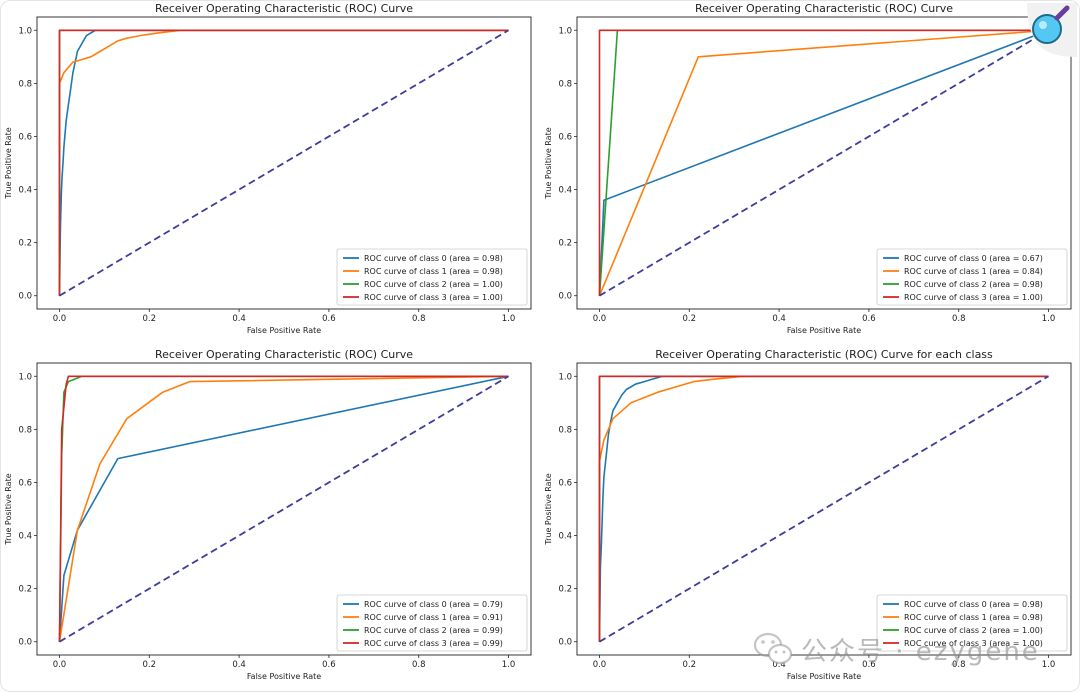 This screenshot has height=692, width=1080. Describe the element at coordinates (973, 271) in the screenshot. I see `legend-entry: ROC curve of class 1 (area = 0.84)` at that location.